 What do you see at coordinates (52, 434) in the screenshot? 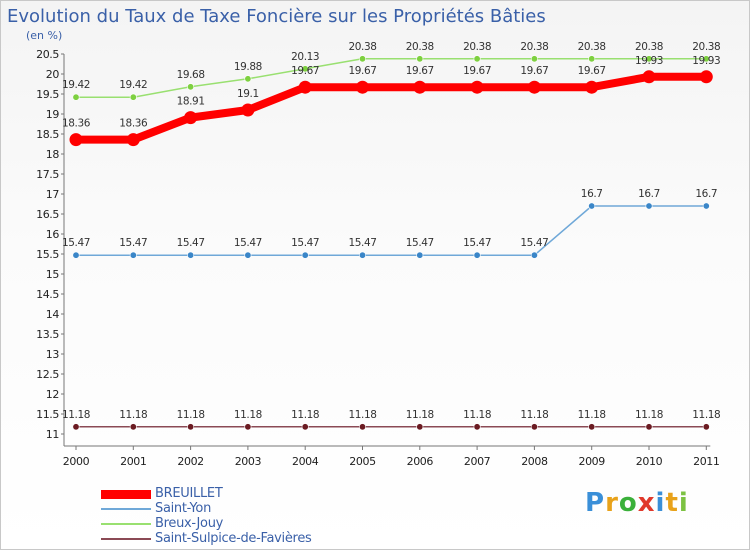
I see `y-tick-label: 11` at bounding box center [52, 434].